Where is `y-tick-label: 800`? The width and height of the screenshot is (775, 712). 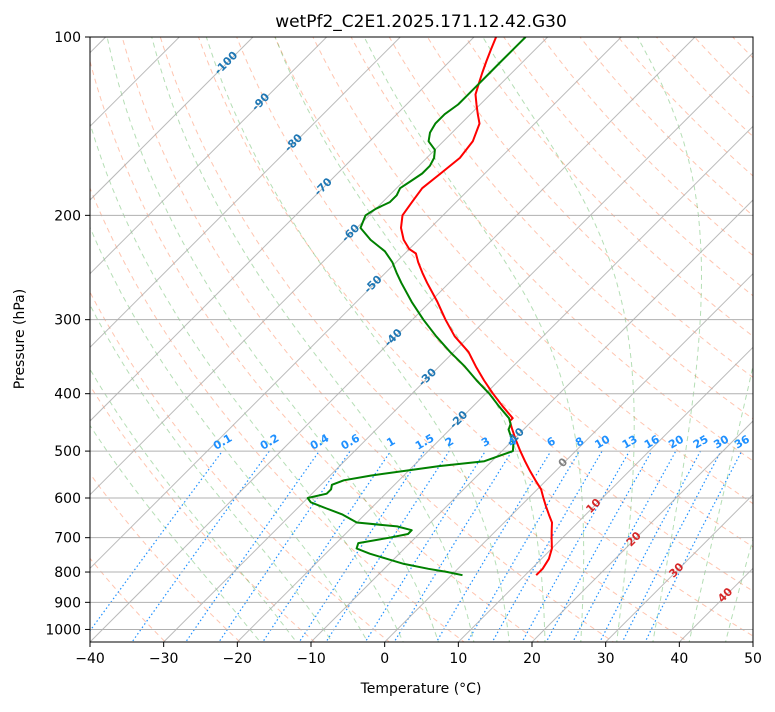 y-tick-label: 800 is located at coordinates (67, 573).